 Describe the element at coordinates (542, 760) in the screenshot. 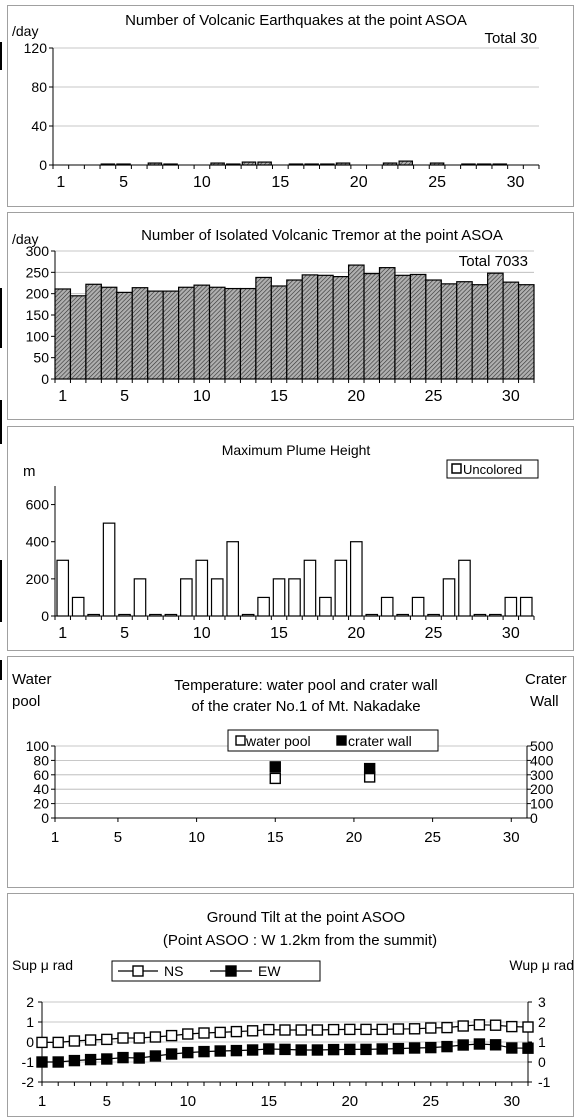

I see `y-tick-label-right: 400` at that location.